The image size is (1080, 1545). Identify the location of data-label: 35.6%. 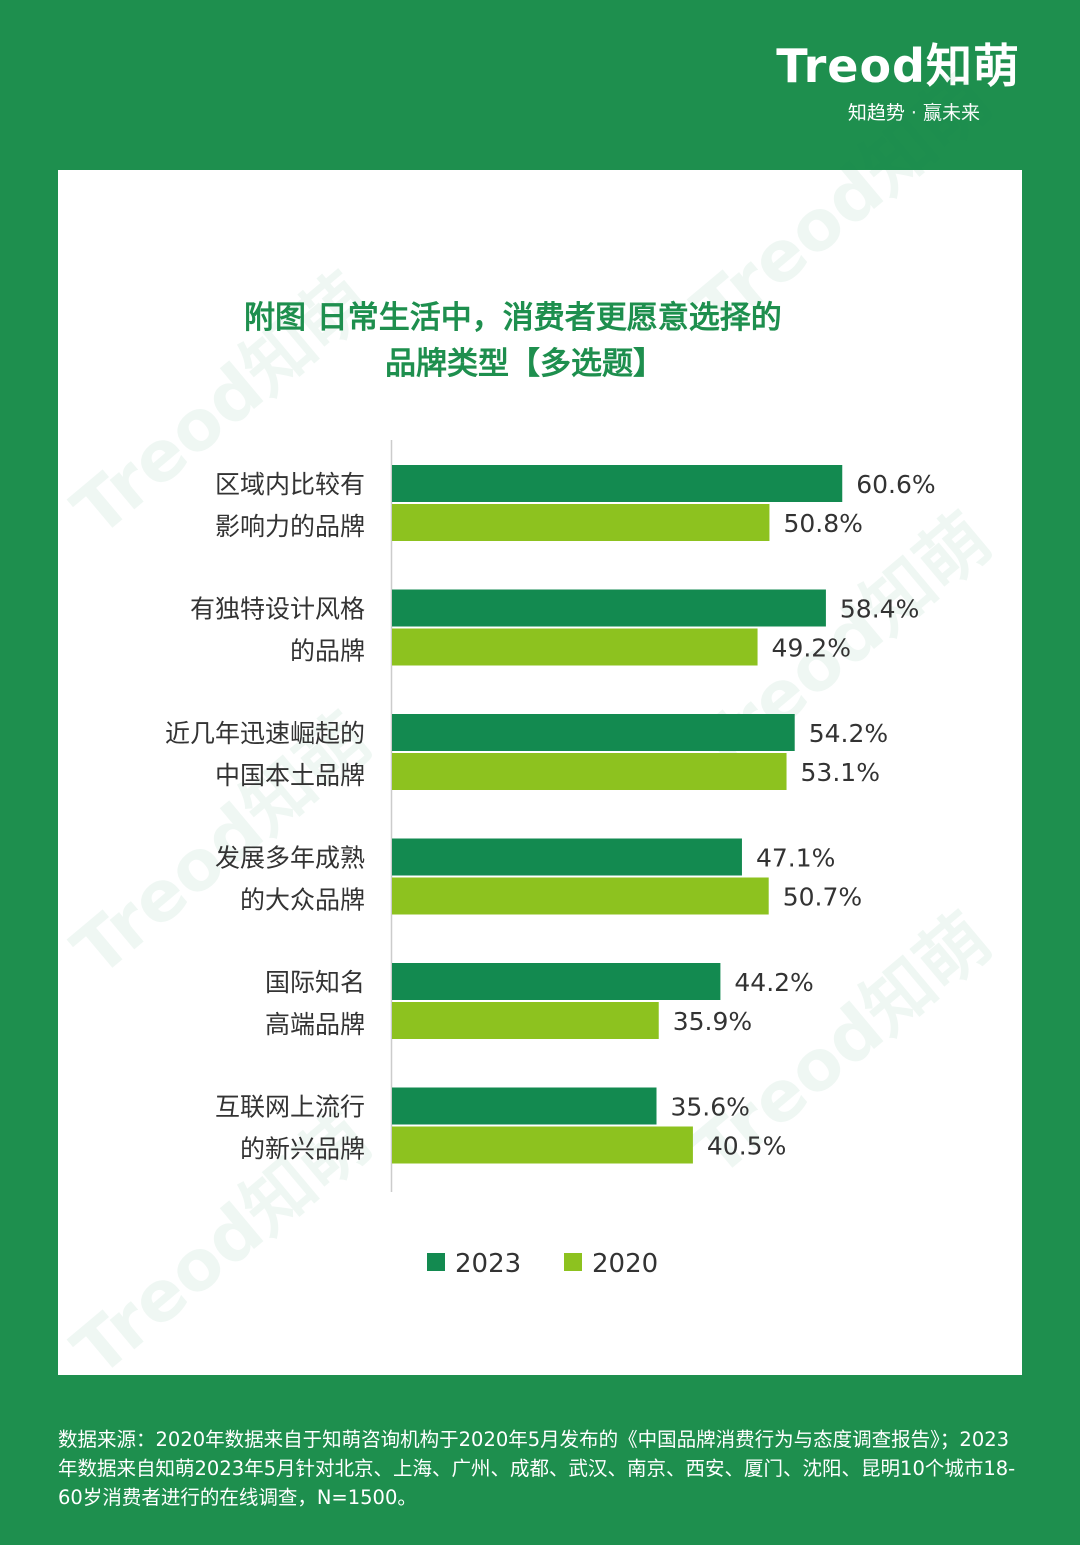
(710, 1107).